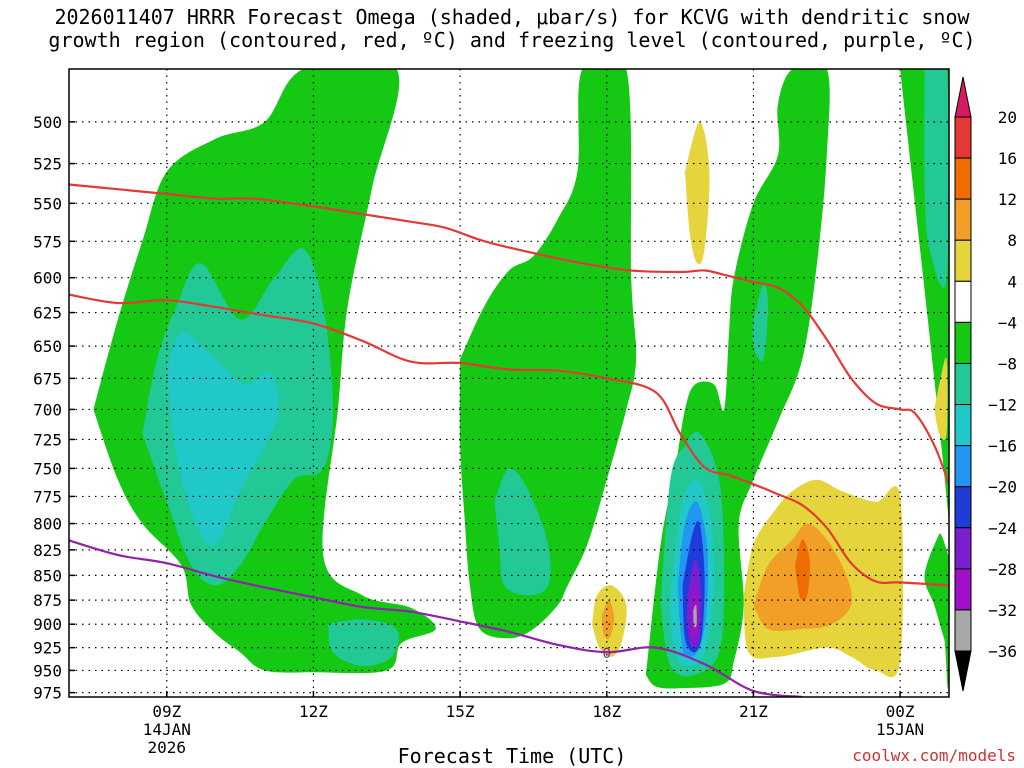 This screenshot has width=1024, height=768. What do you see at coordinates (1002, 487) in the screenshot?
I see `colorbar-label: −20` at bounding box center [1002, 487].